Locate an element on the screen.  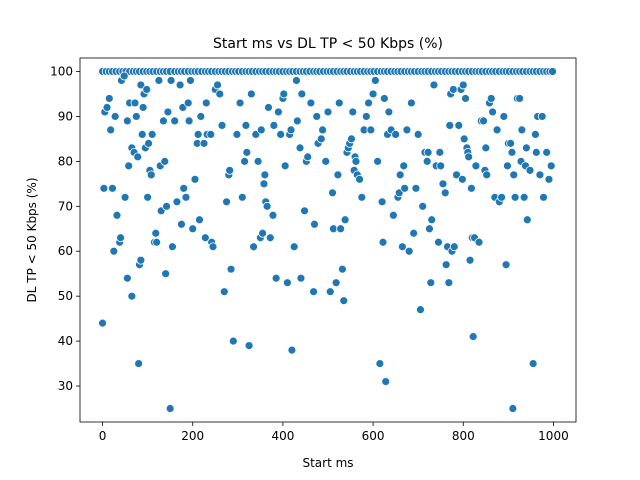
y-axis: 30 40 50 60 70 80 90 100 is located at coordinates (65, 228).